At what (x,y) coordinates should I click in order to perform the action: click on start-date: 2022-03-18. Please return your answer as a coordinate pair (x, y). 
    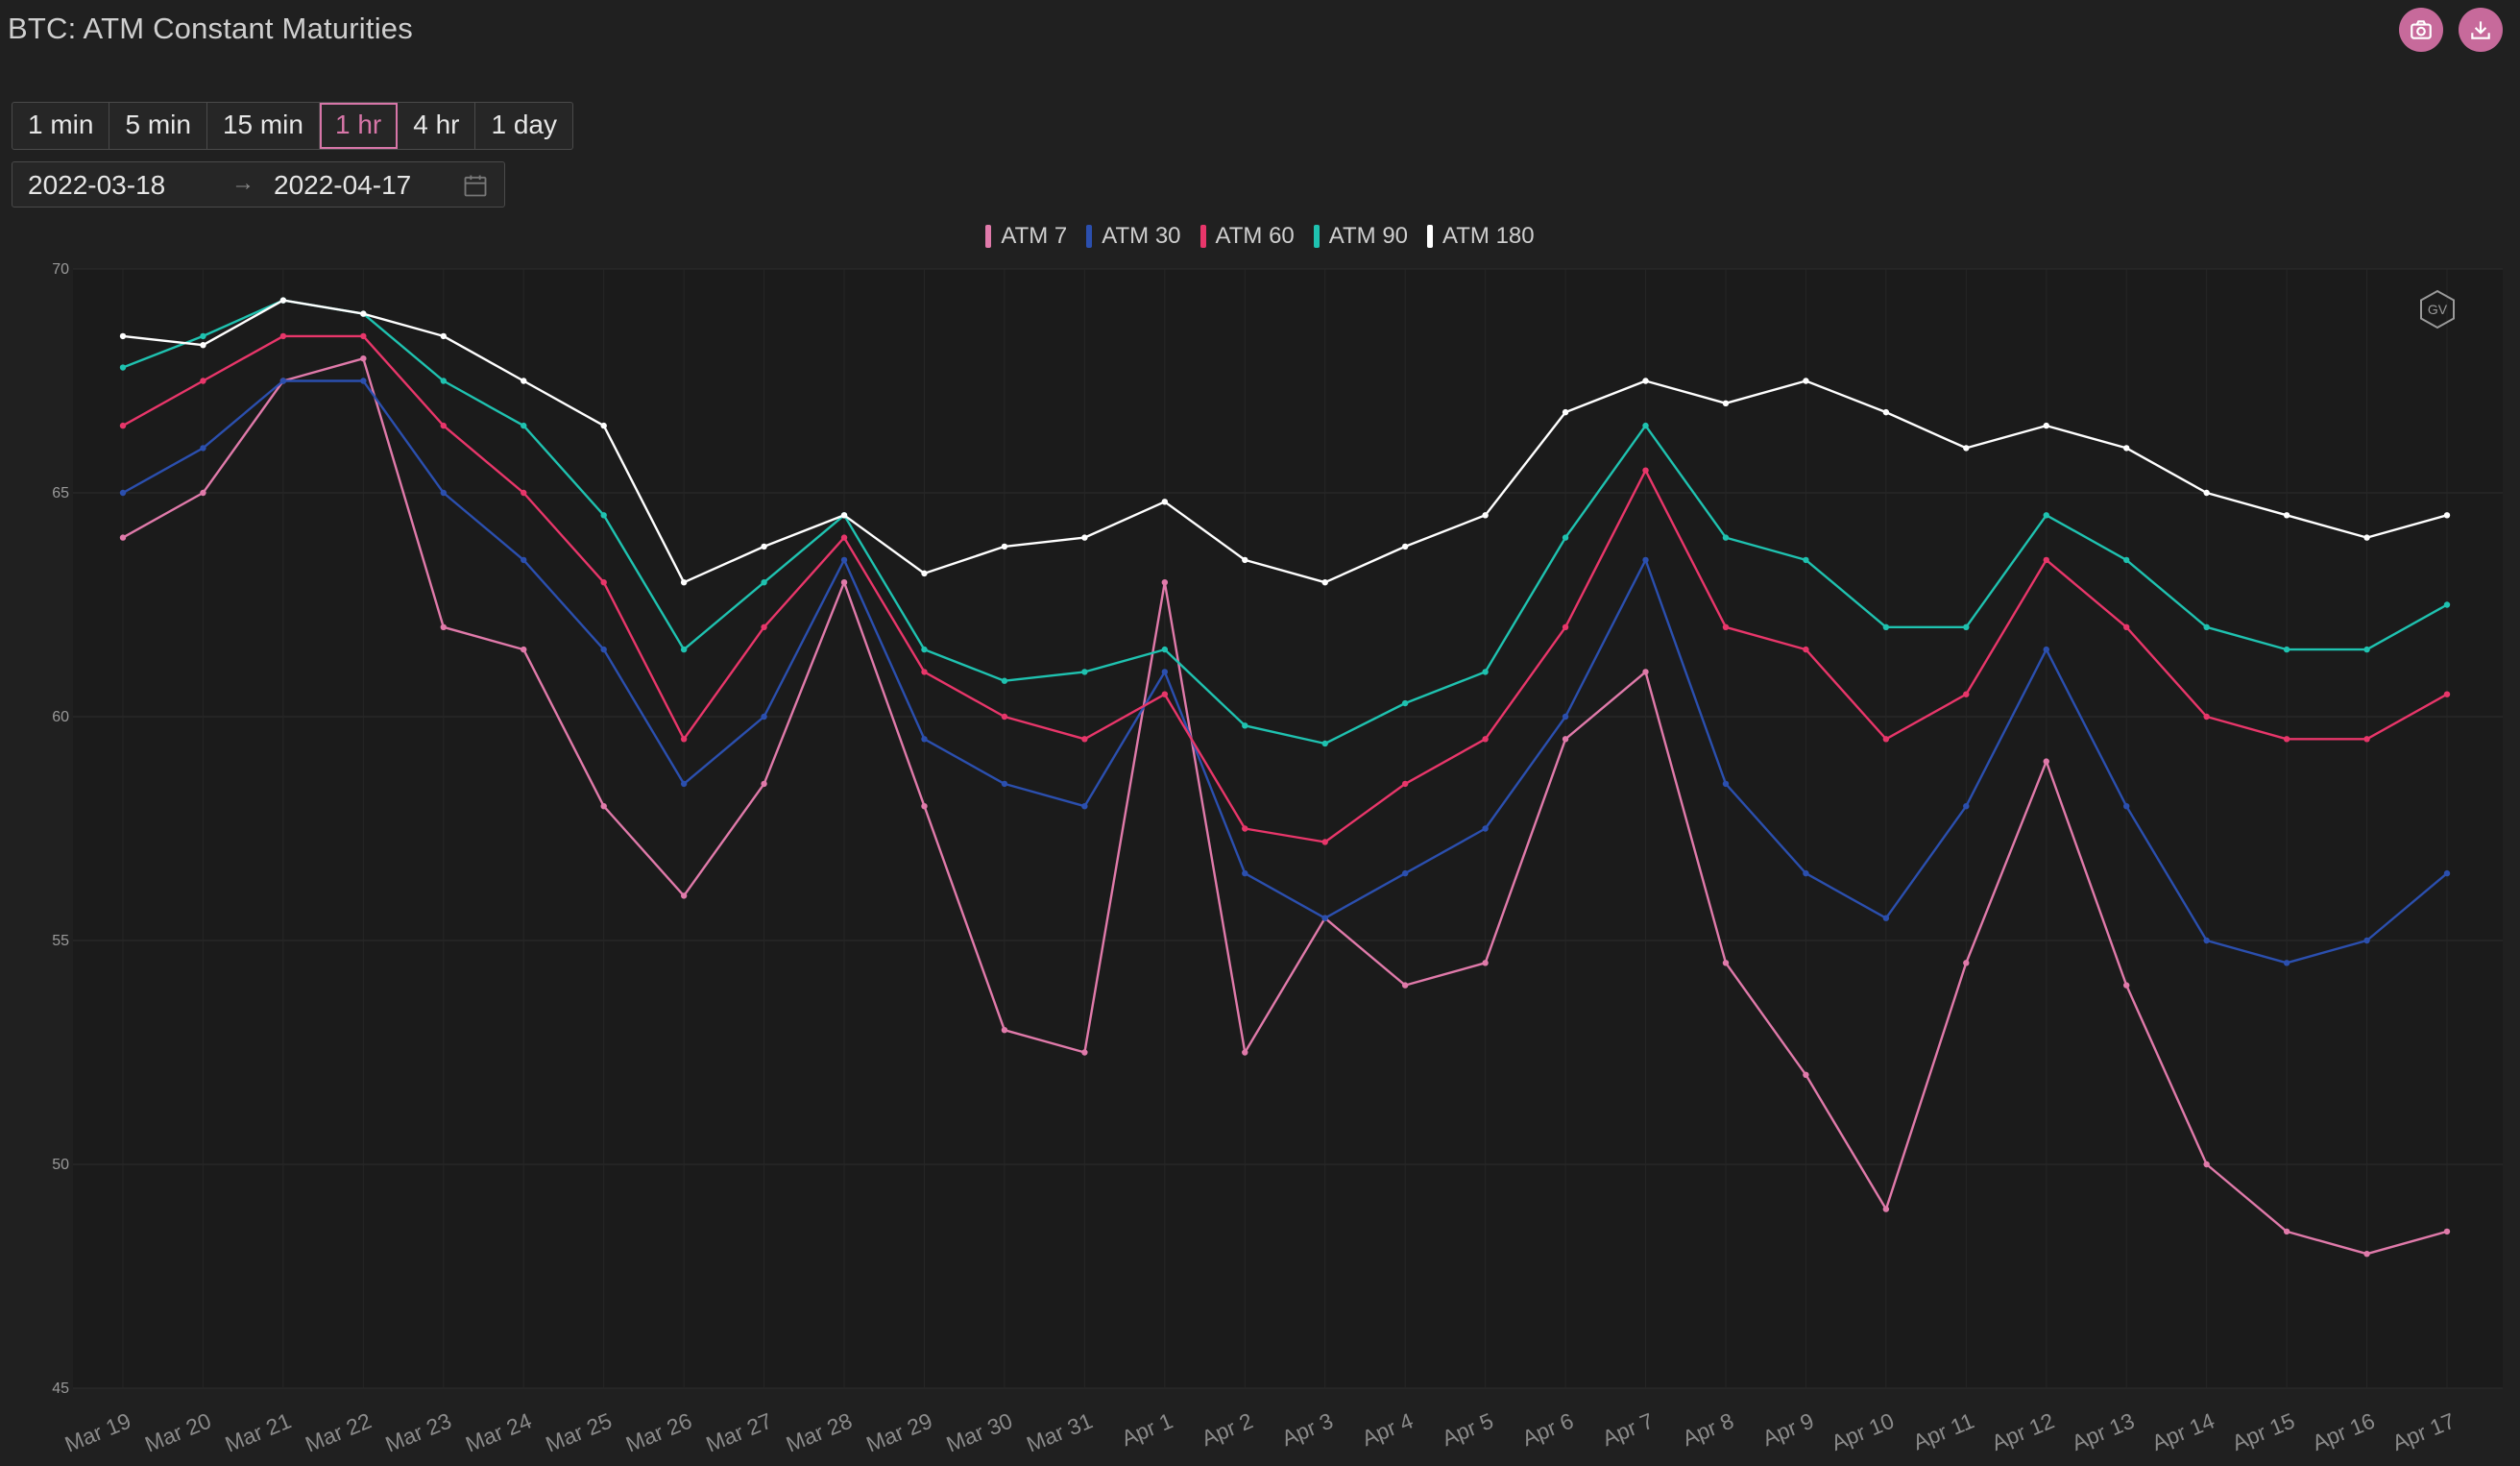
    Looking at the image, I should click on (97, 185).